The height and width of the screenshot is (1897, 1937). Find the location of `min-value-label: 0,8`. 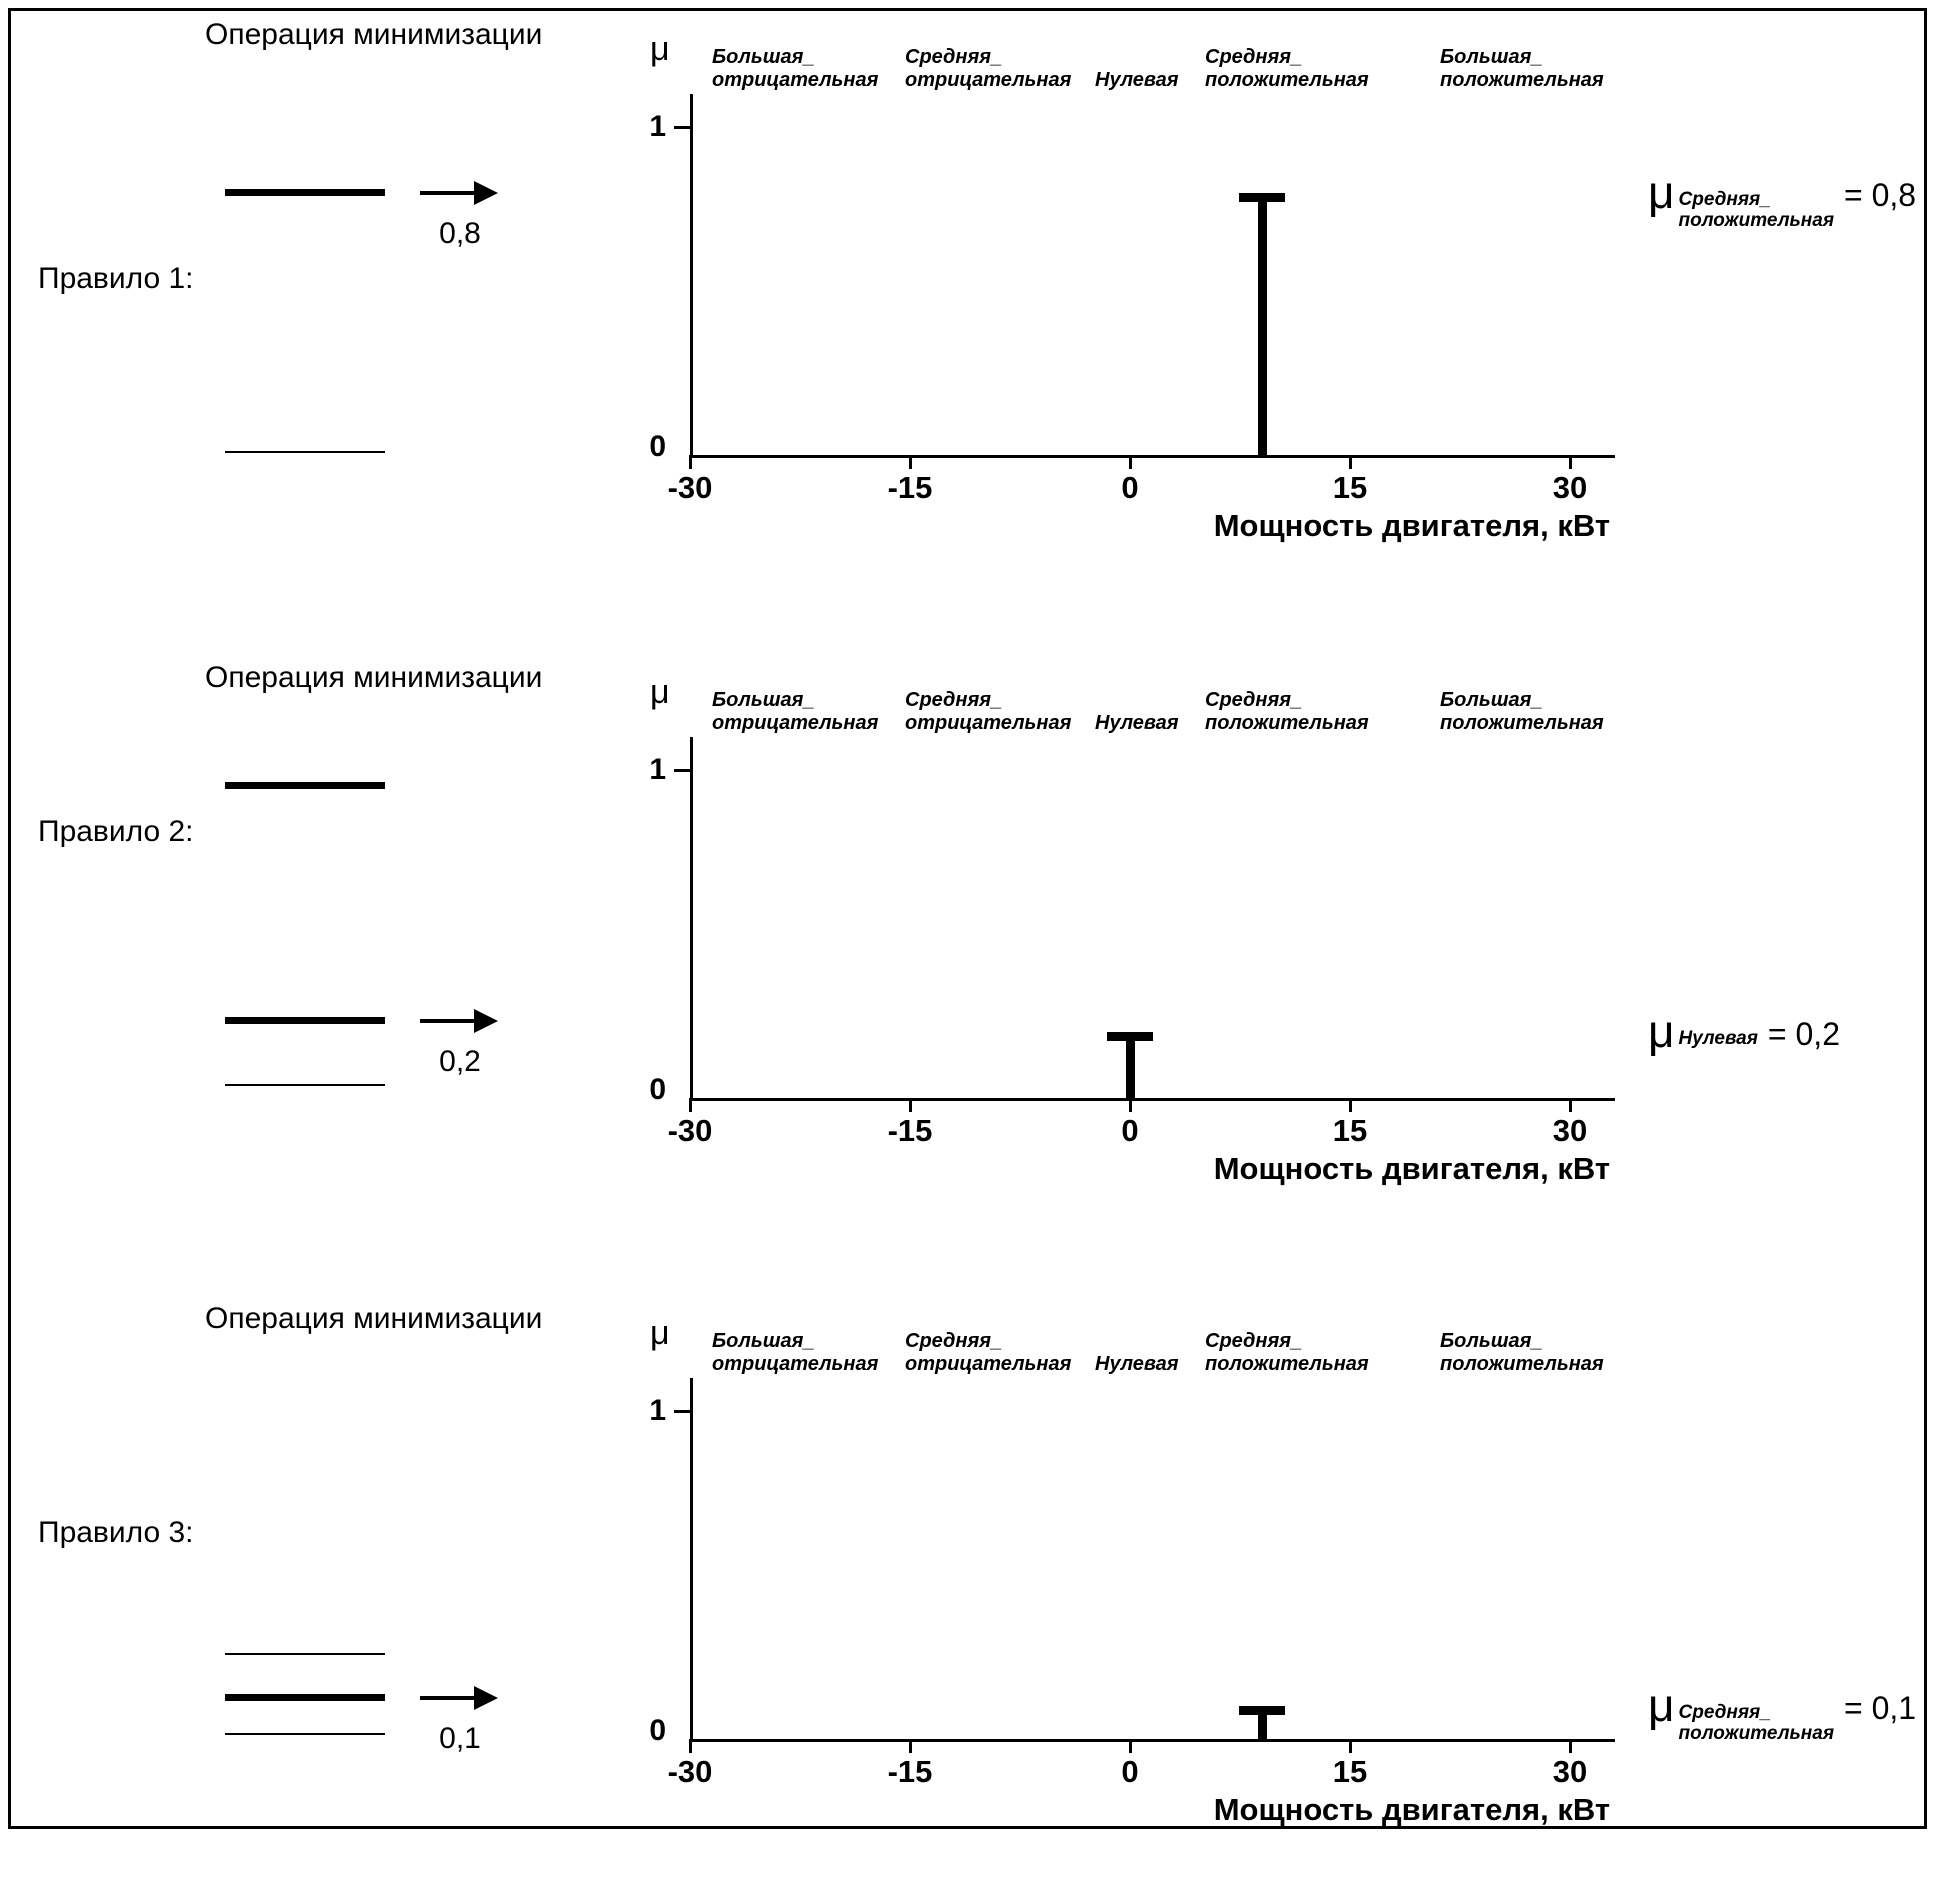

min-value-label: 0,8 is located at coordinates (460, 233).